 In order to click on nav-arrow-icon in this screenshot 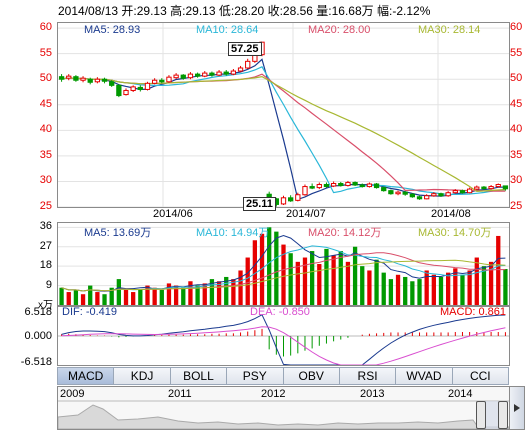, I will do `click(517, 408)`.